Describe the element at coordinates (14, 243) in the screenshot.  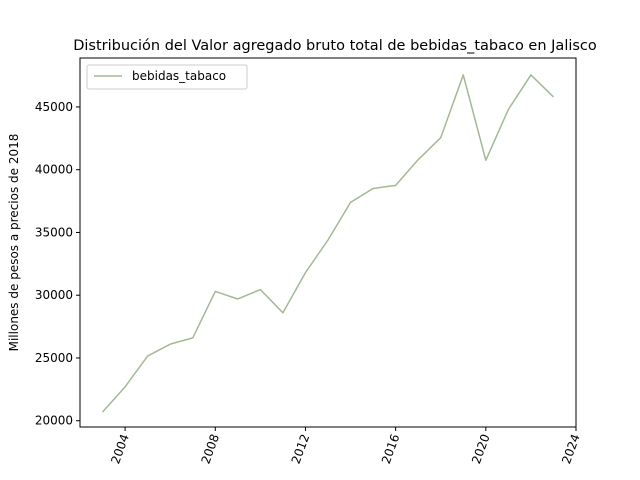
I see `y-axis-title: Millones de pesos a precios de 2018` at that location.